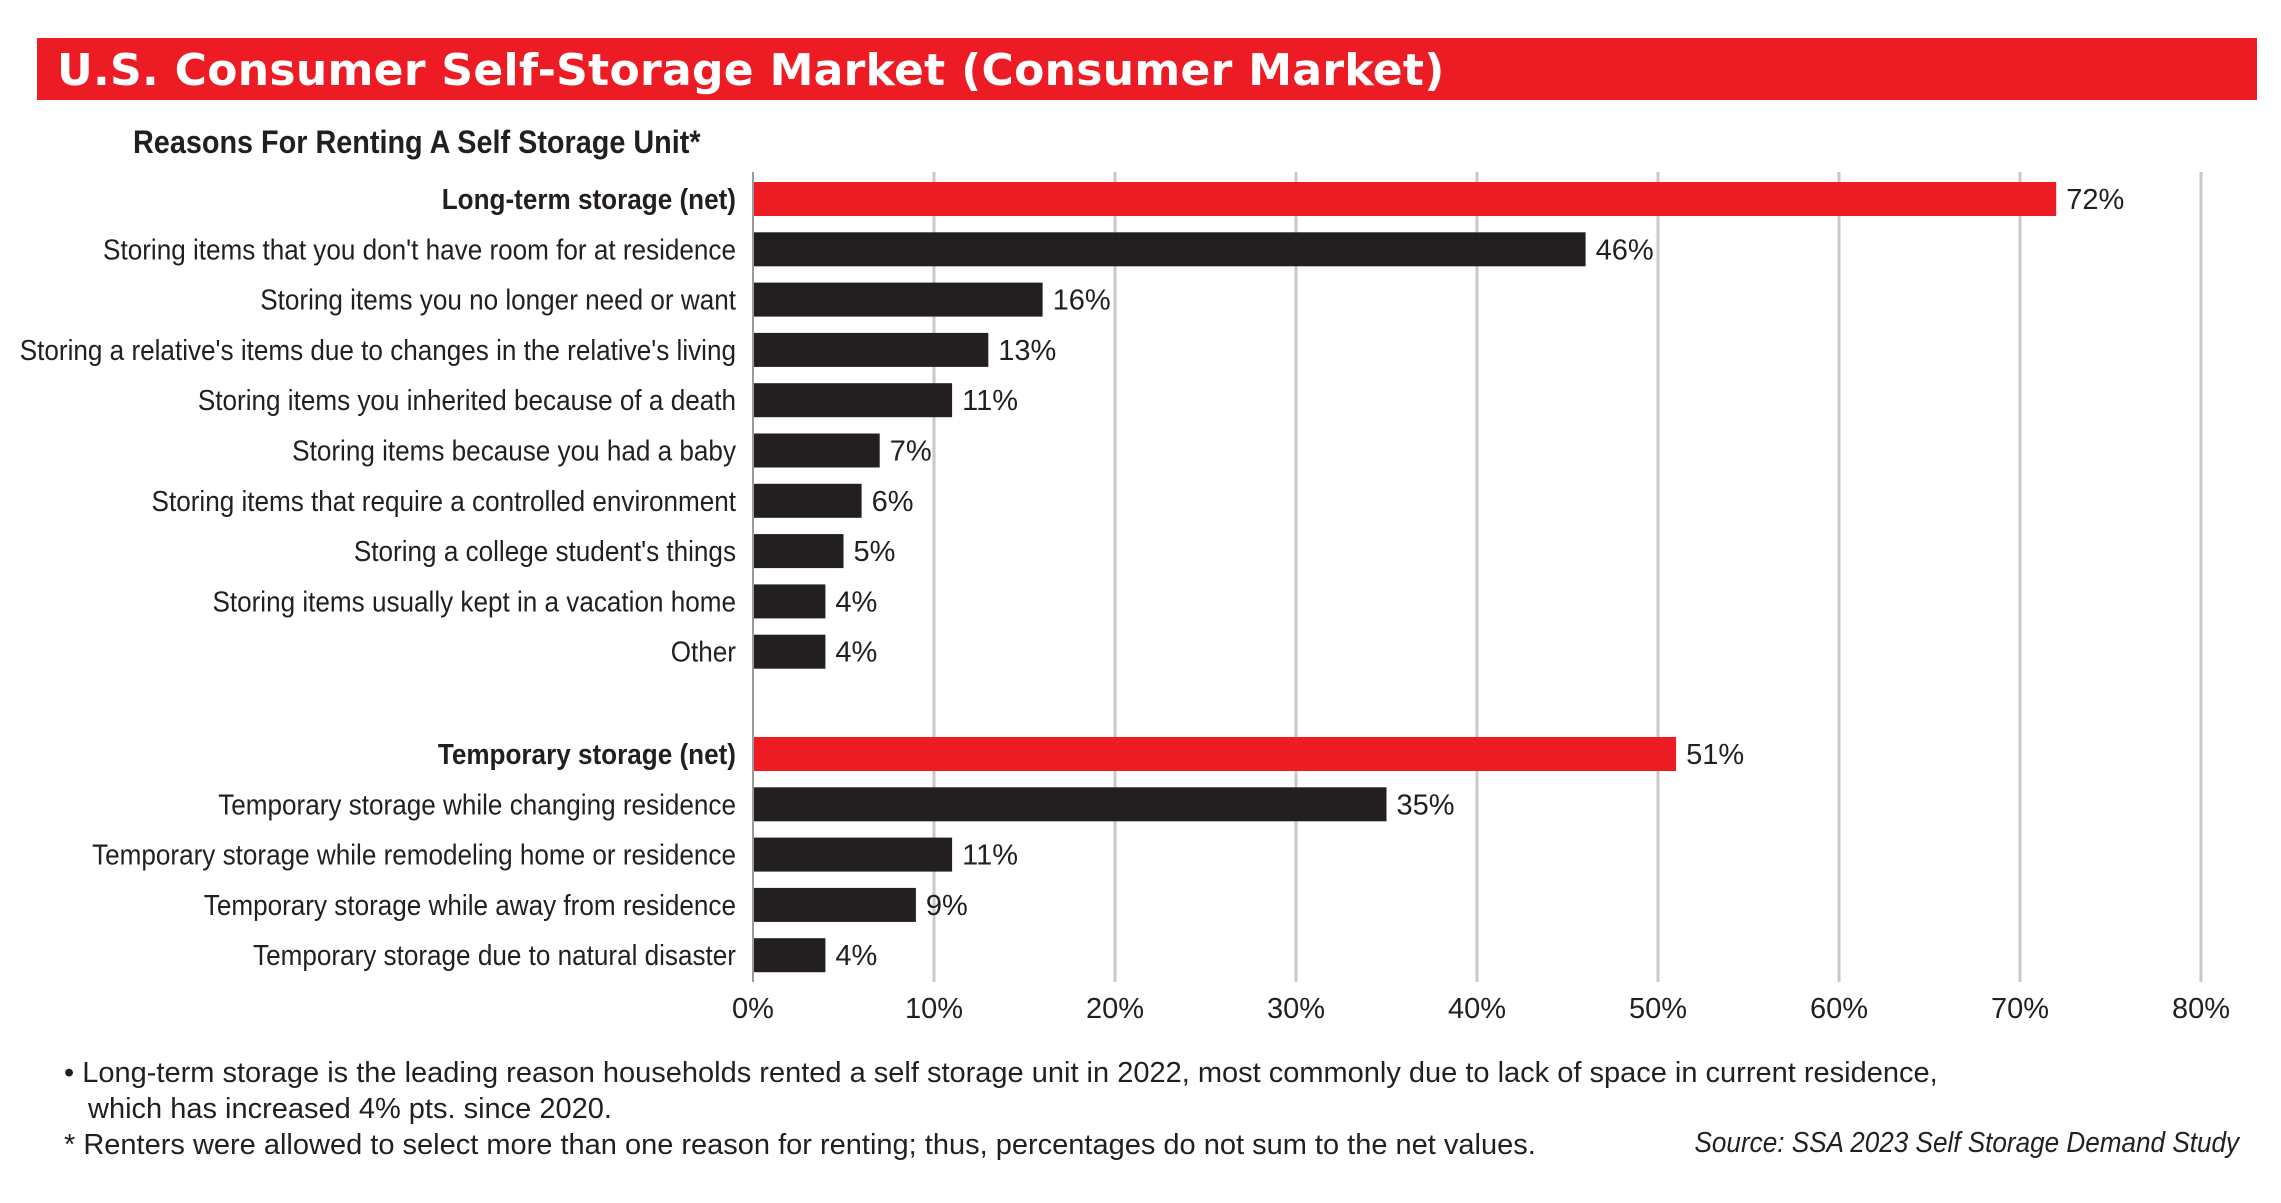  Describe the element at coordinates (2095, 200) in the screenshot. I see `data-label: 72%` at that location.